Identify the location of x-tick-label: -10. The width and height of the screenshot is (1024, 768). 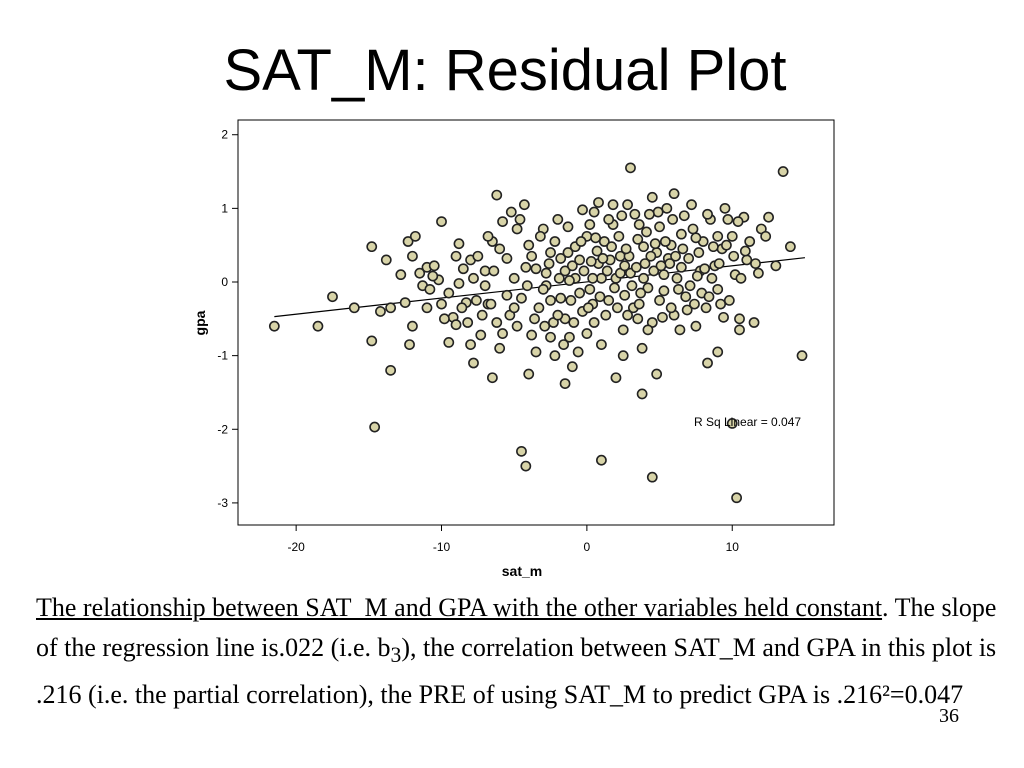
(442, 547).